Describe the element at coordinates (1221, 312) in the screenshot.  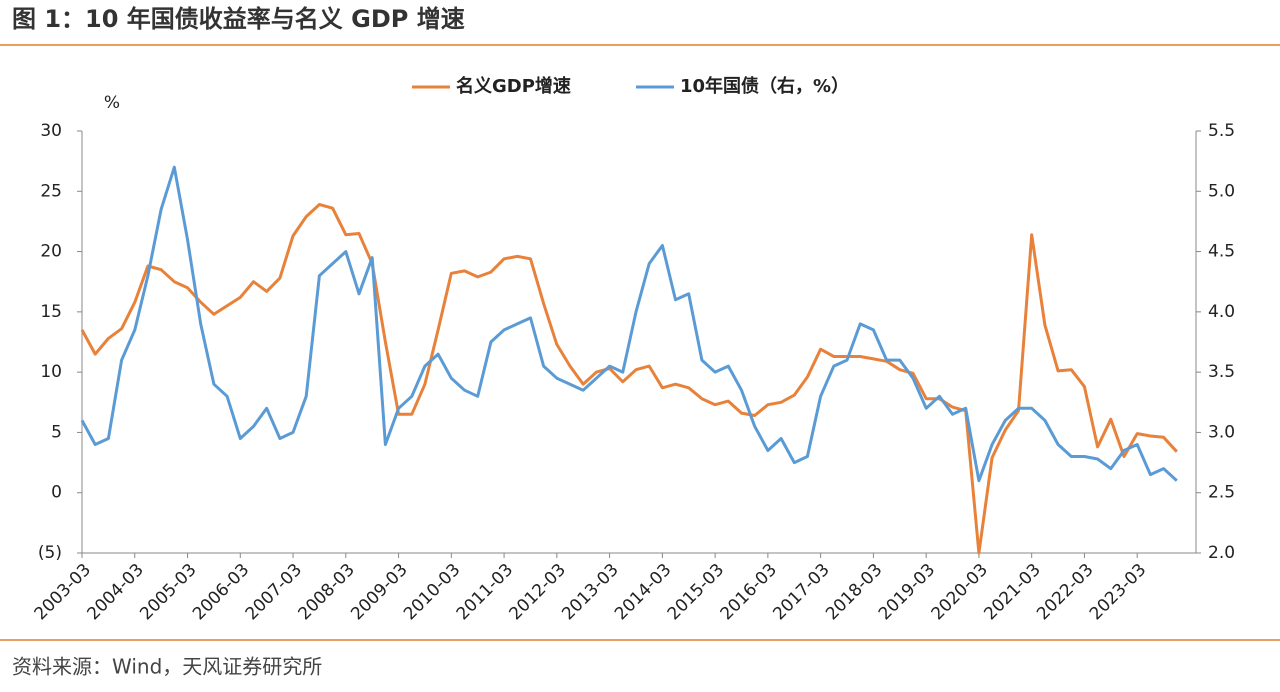
I see `y2-tick-label: 4.0` at that location.